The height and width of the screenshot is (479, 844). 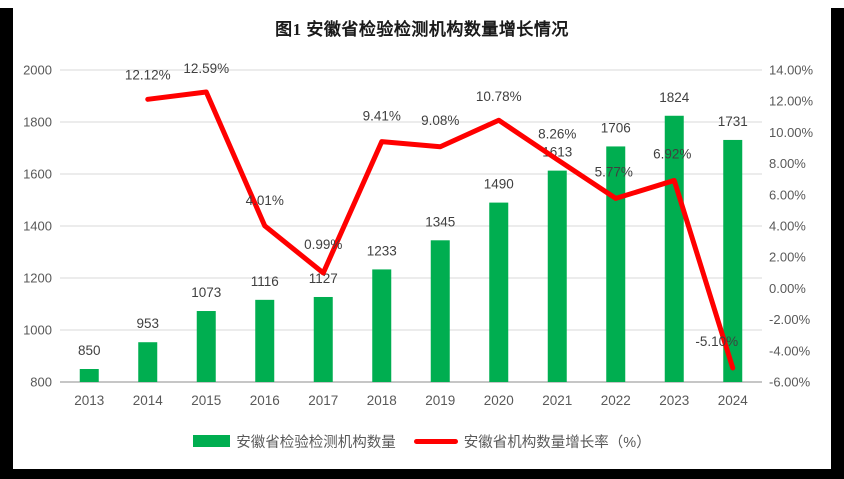 I want to click on x-axis-tick-label: 2021, so click(x=557, y=400).